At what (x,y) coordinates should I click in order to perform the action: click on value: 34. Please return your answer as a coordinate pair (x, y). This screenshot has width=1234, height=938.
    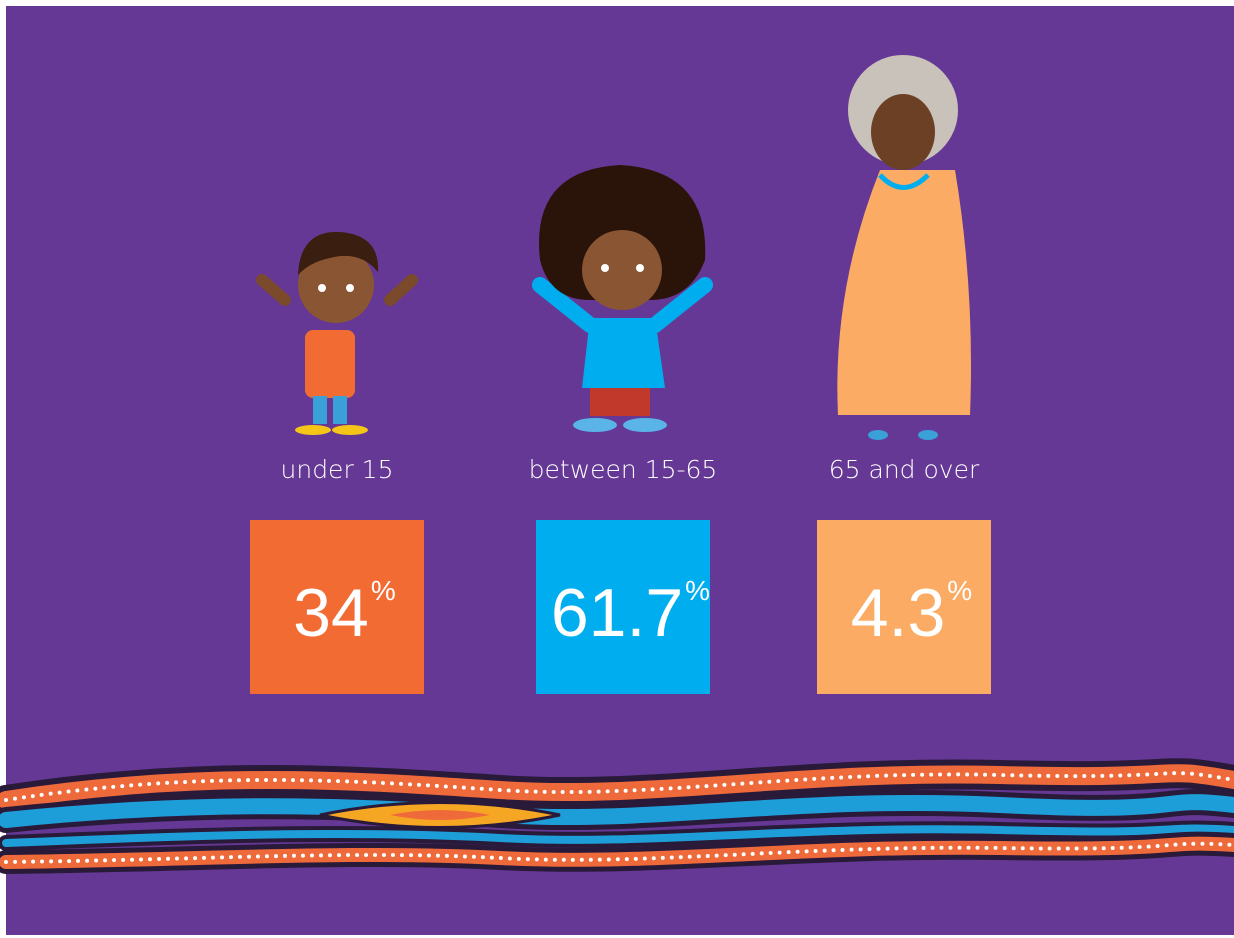
    Looking at the image, I should click on (331, 613).